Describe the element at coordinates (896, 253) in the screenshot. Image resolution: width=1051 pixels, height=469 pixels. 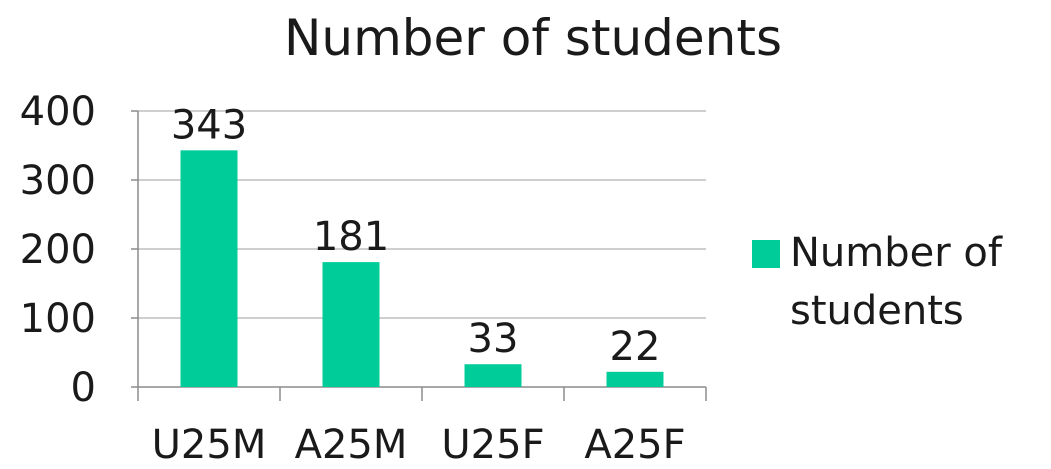
I see `legend-label-line-1: Number of` at that location.